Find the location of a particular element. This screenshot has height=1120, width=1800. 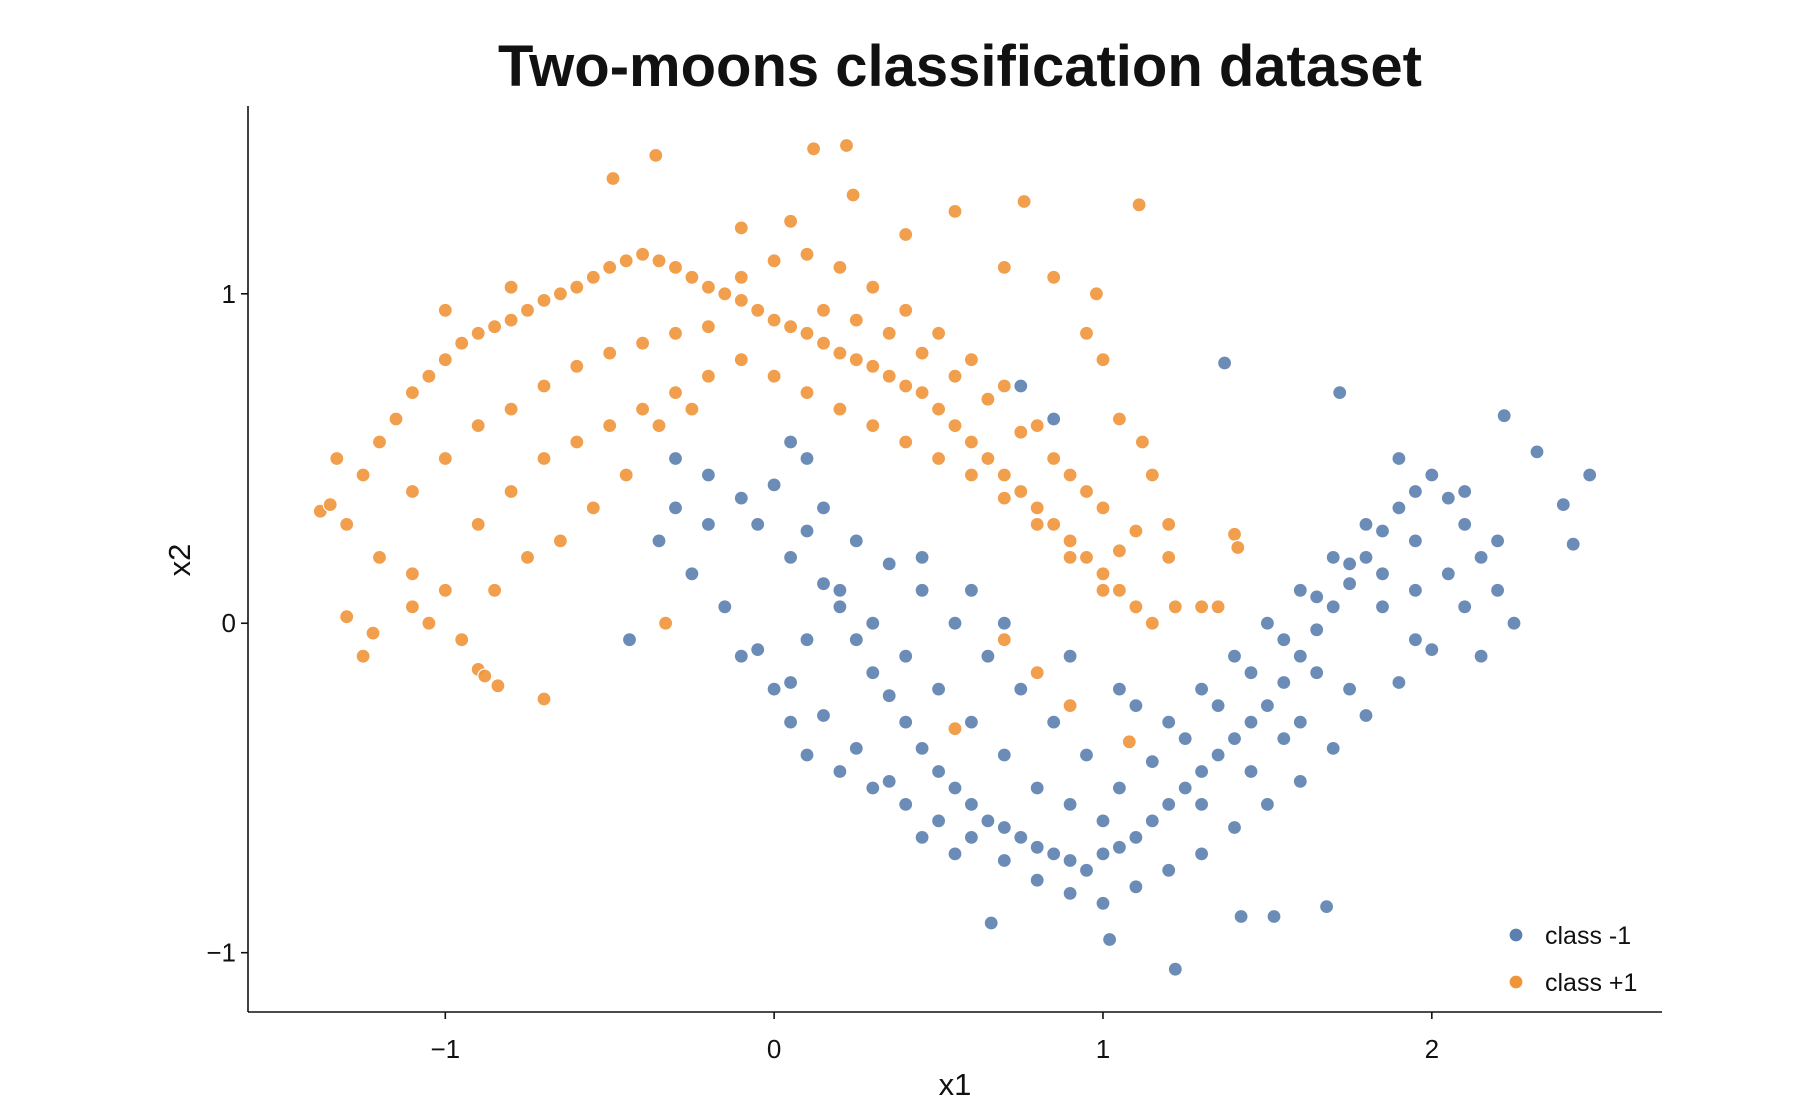

x-tick-label: 2 is located at coordinates (1432, 1049).